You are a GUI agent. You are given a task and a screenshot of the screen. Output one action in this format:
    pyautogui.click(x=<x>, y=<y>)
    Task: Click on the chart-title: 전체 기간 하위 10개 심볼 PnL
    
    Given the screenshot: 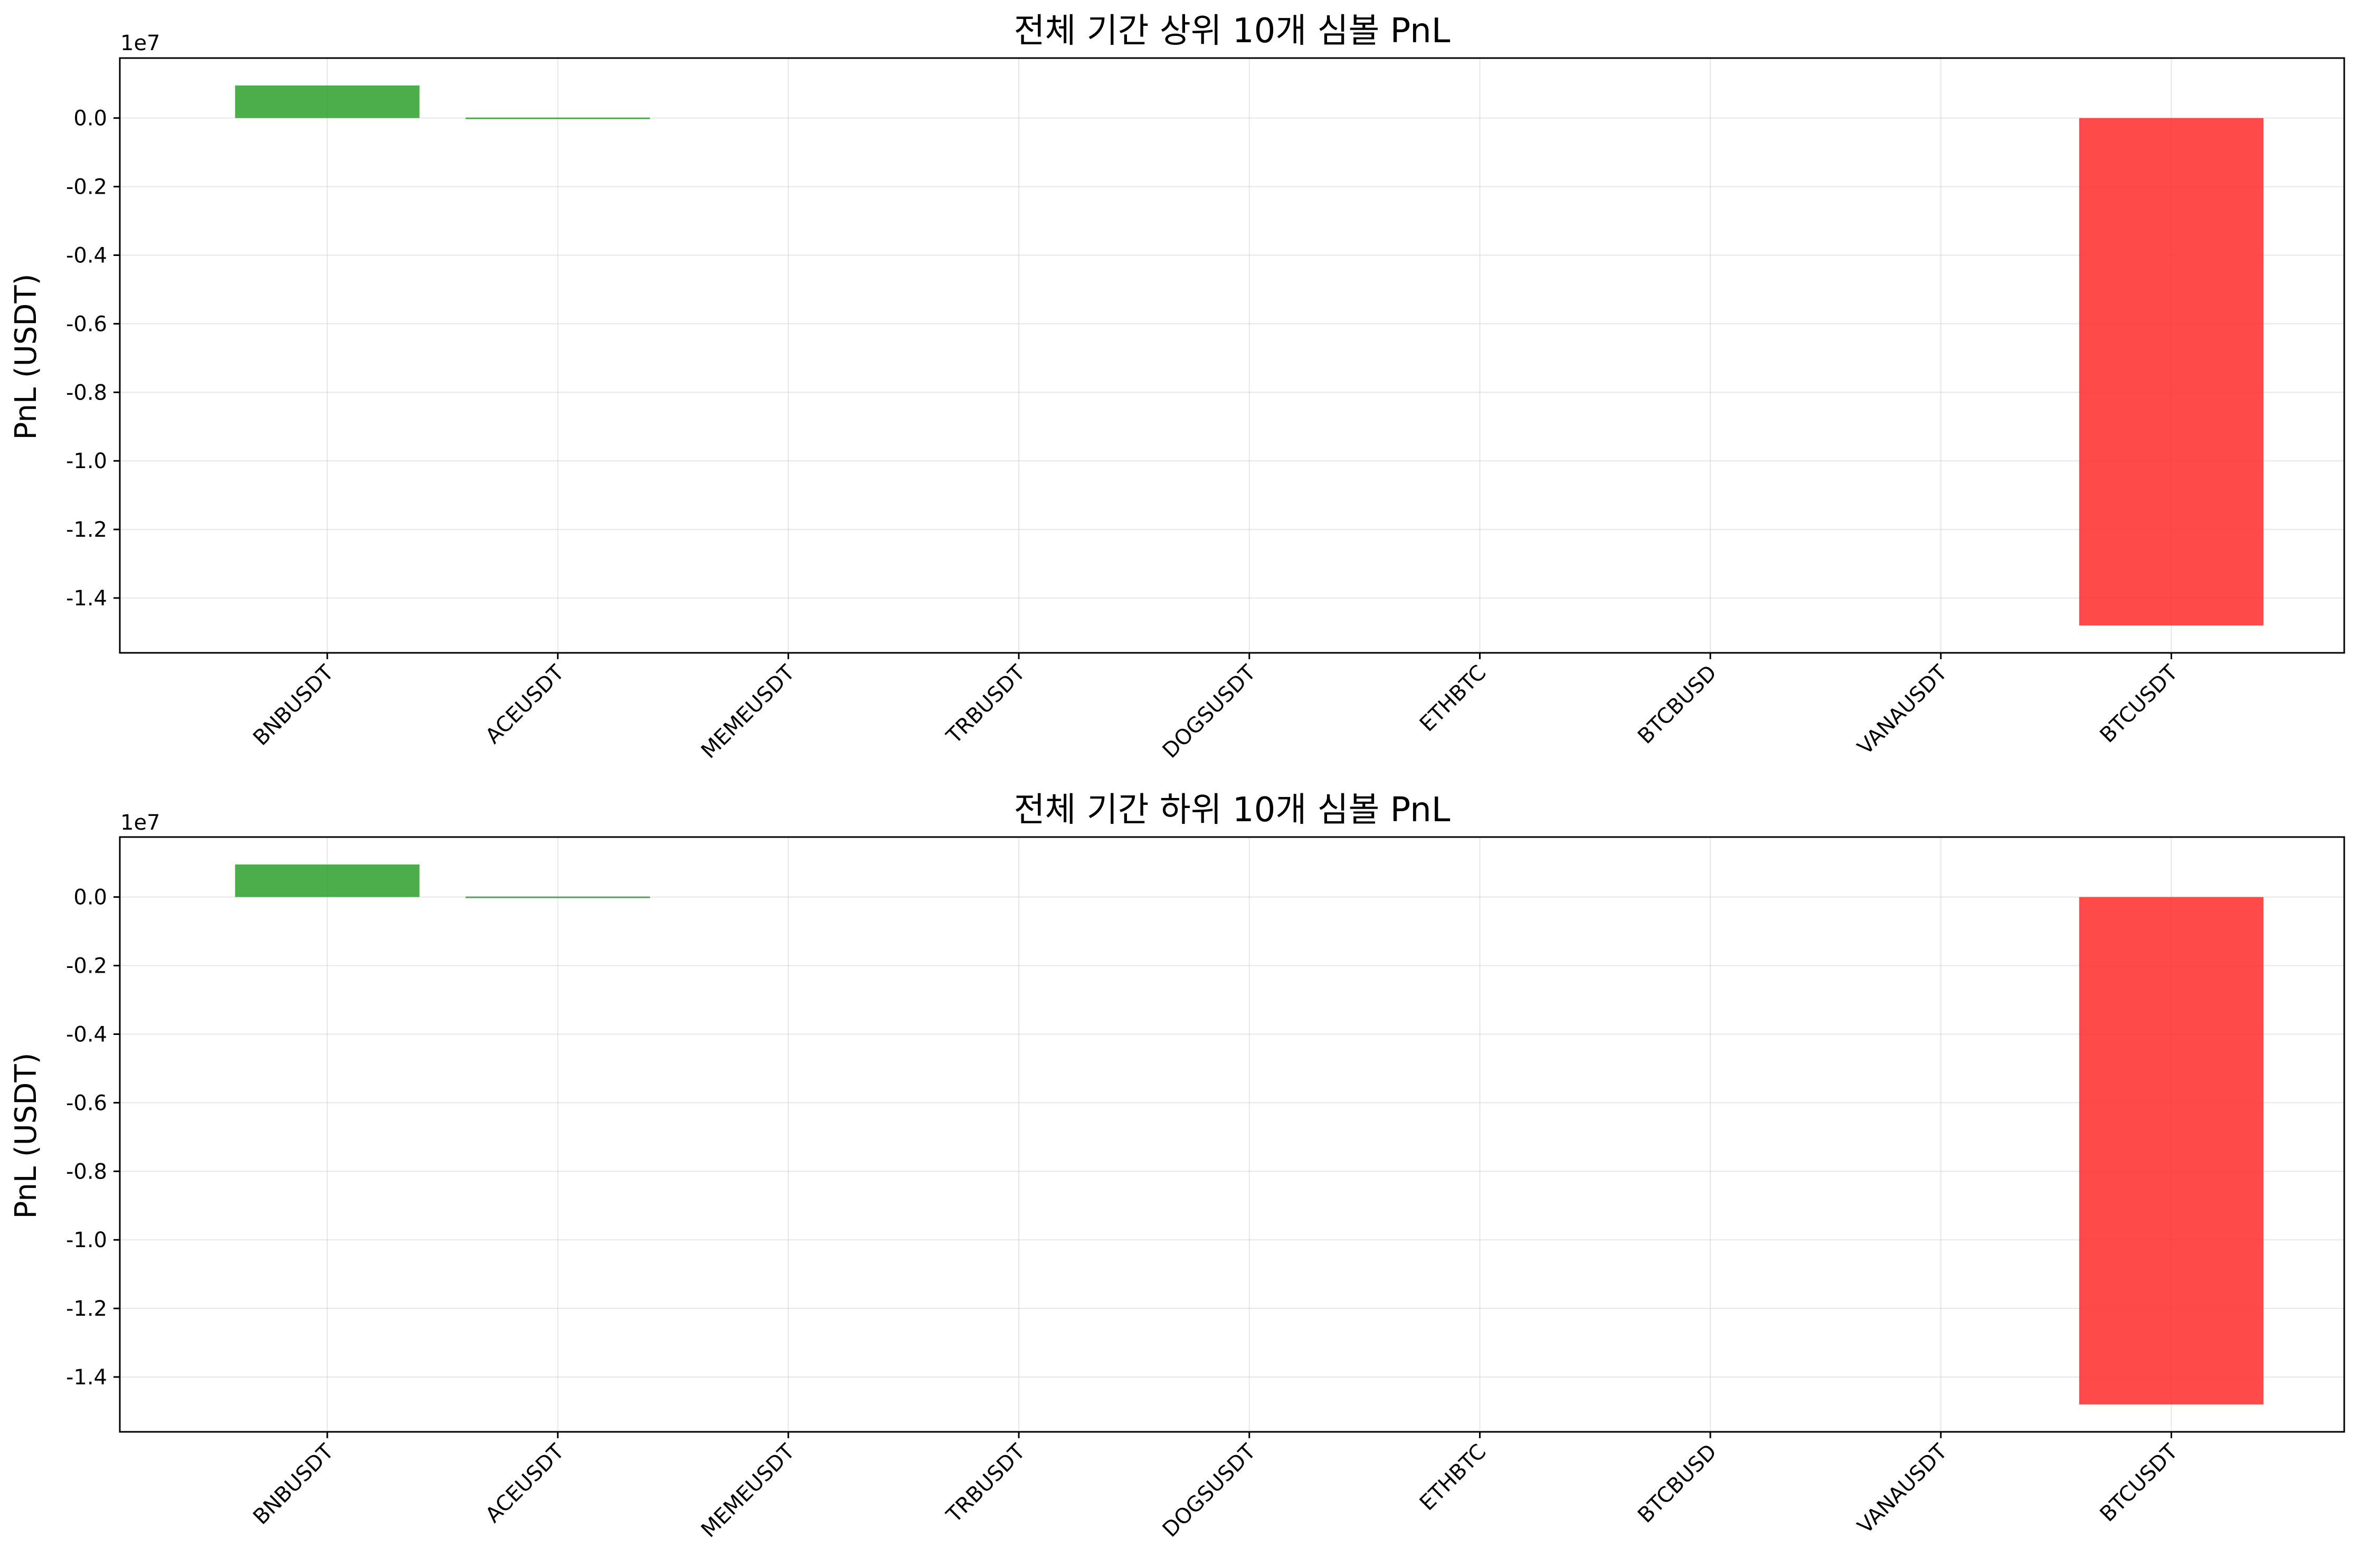 What is the action you would take?
    pyautogui.click(x=1232, y=810)
    